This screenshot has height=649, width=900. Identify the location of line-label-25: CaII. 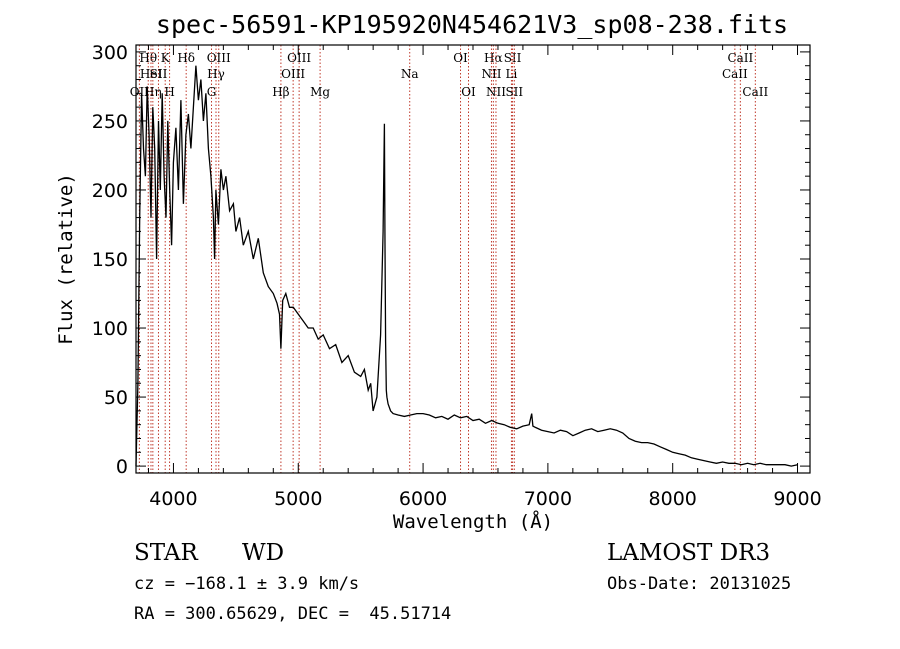
(735, 74).